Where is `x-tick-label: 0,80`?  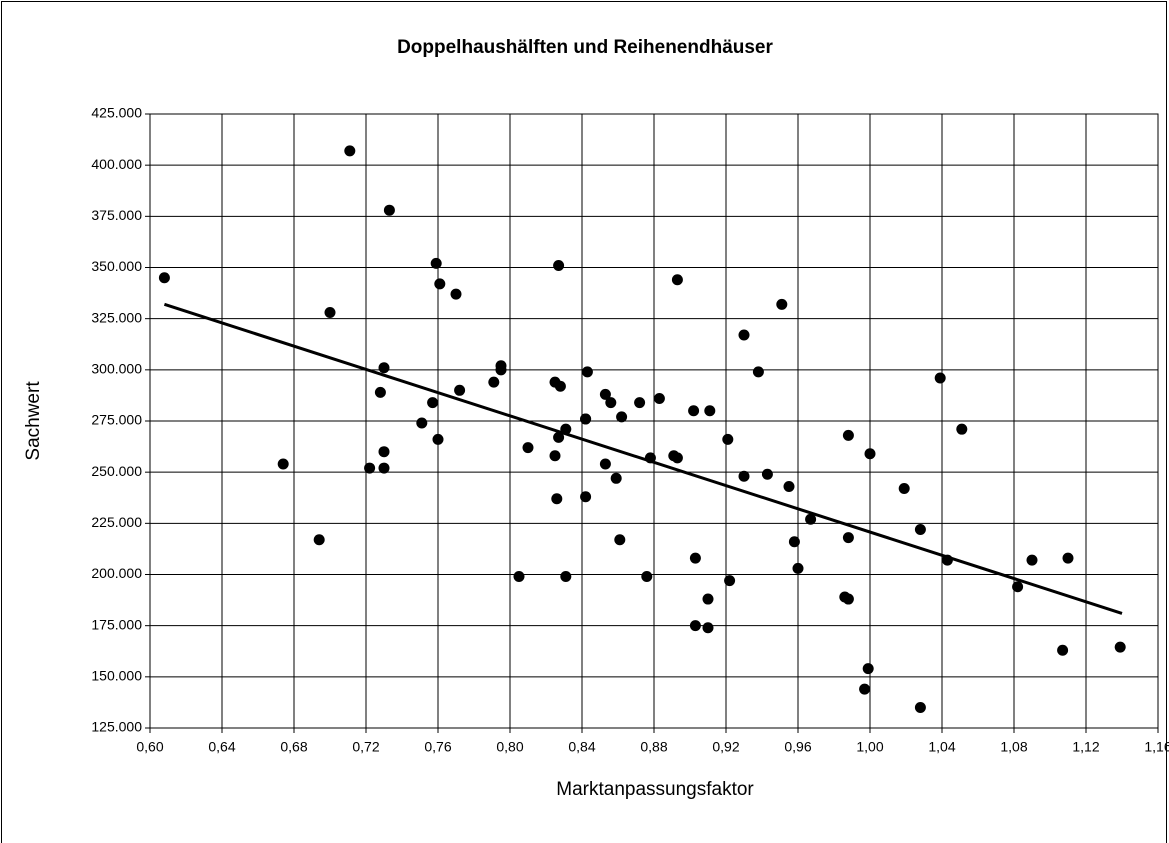 x-tick-label: 0,80 is located at coordinates (509, 747).